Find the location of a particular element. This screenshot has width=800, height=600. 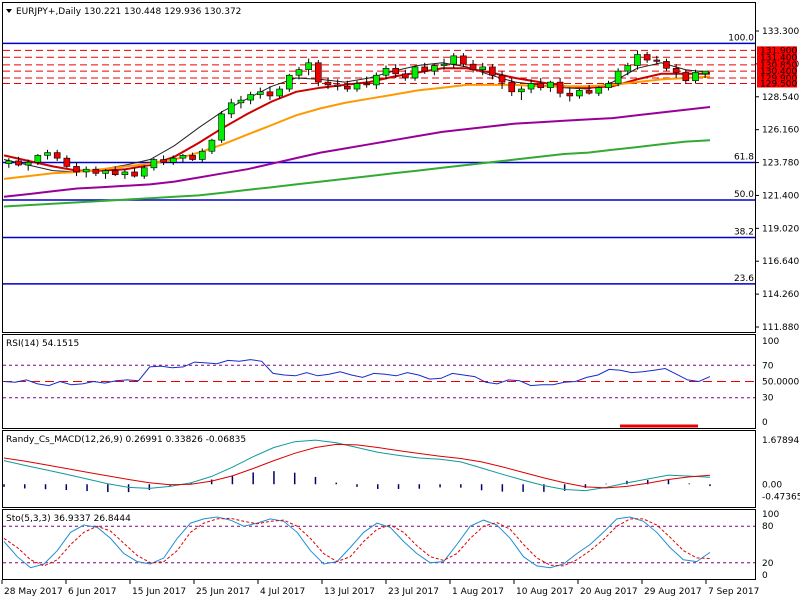

price-tick-label: 121.400 is located at coordinates (780, 196).